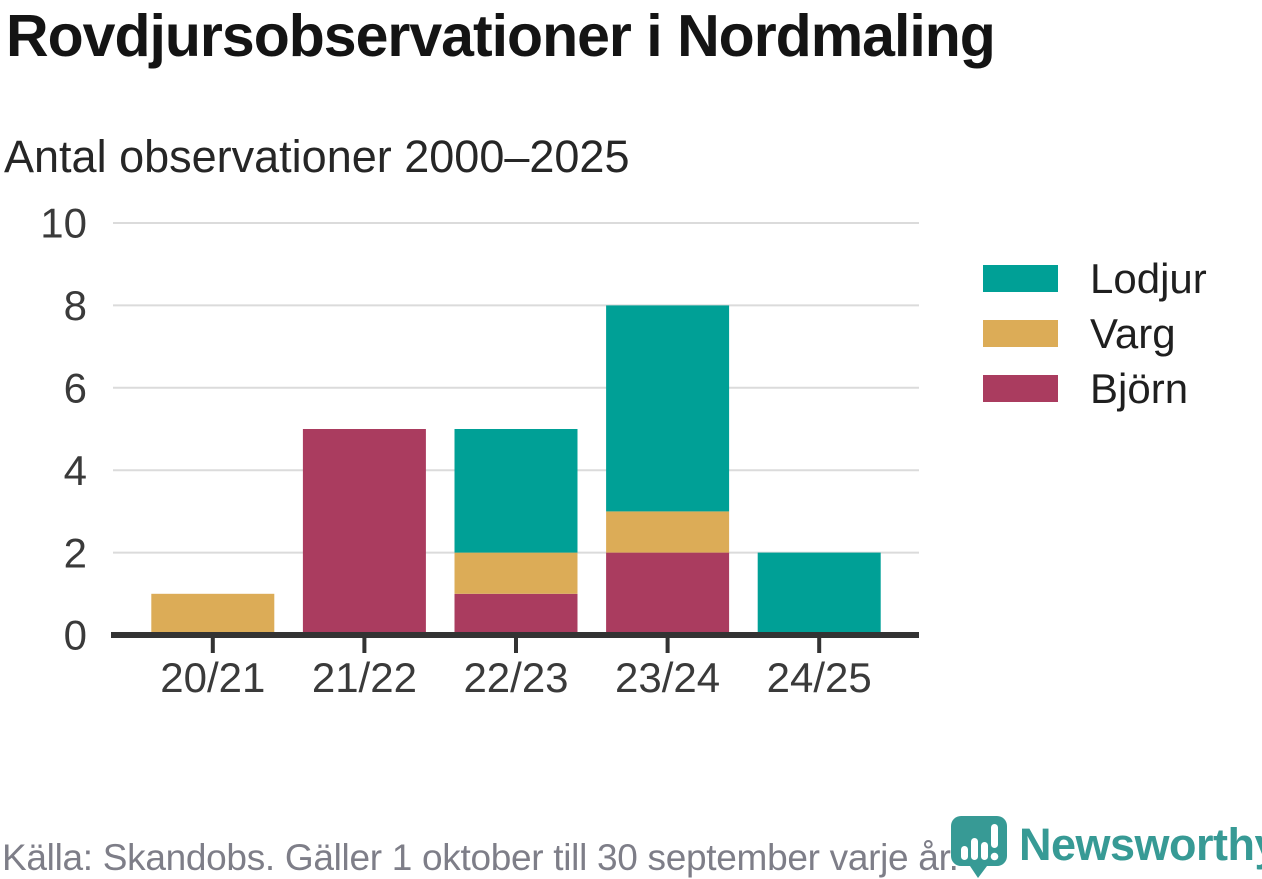 The image size is (1262, 879). Describe the element at coordinates (1148, 278) in the screenshot. I see `legend-label: Lodjur` at that location.